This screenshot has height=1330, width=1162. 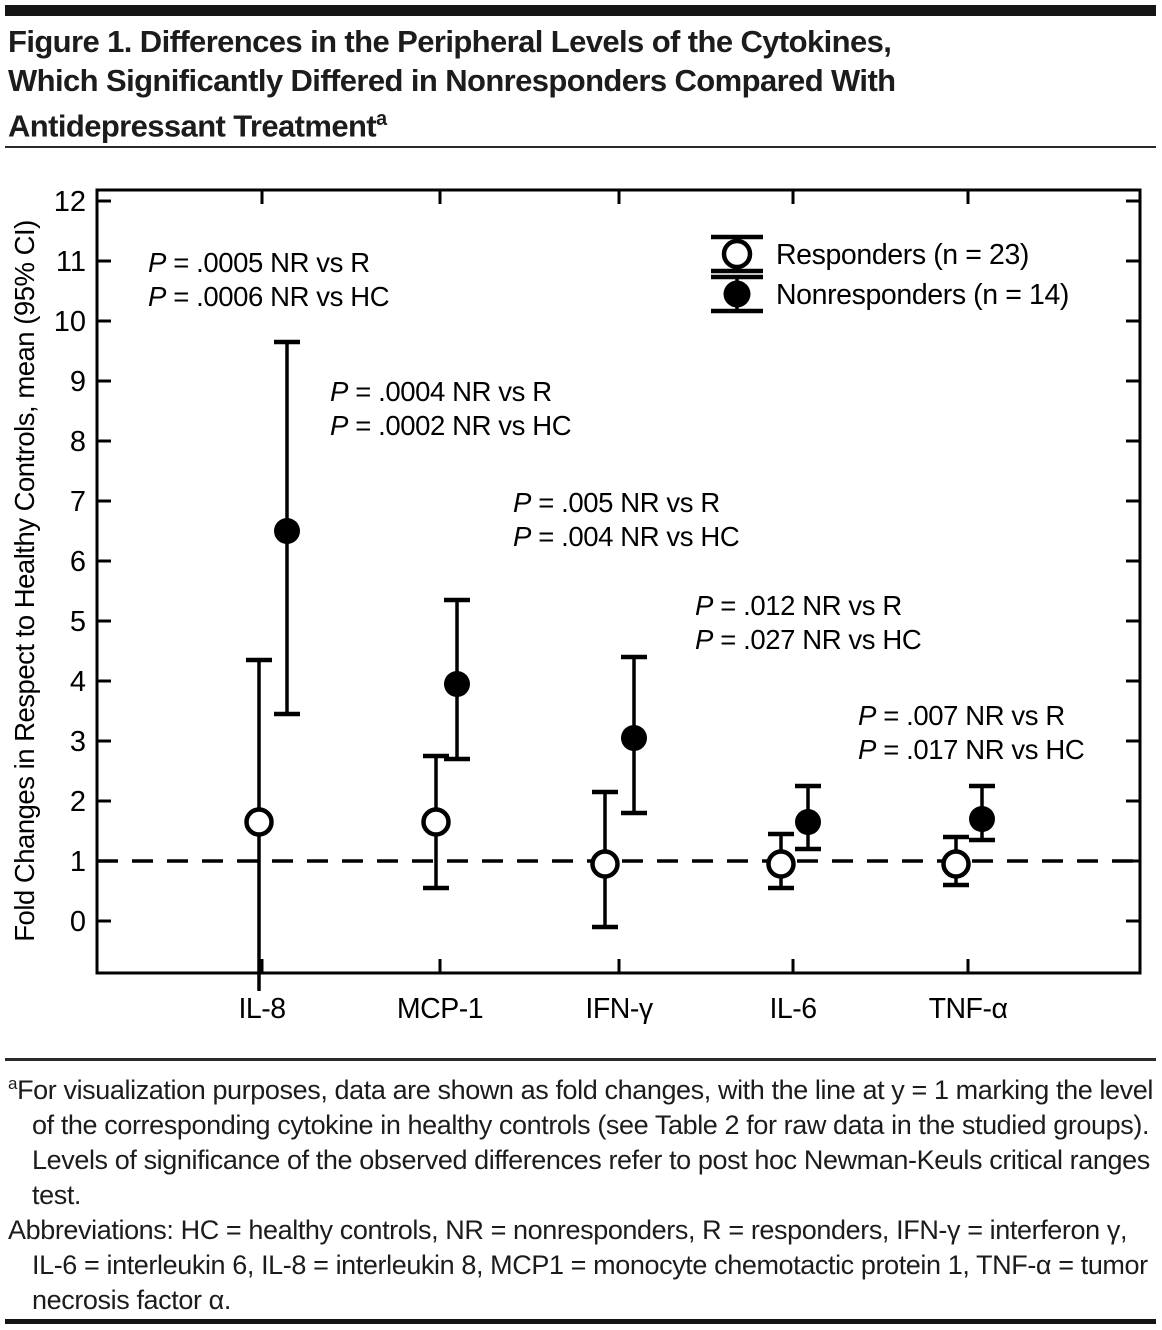 I want to click on figure-title-line-3: Antidepressant Treatmenta, so click(x=558, y=122).